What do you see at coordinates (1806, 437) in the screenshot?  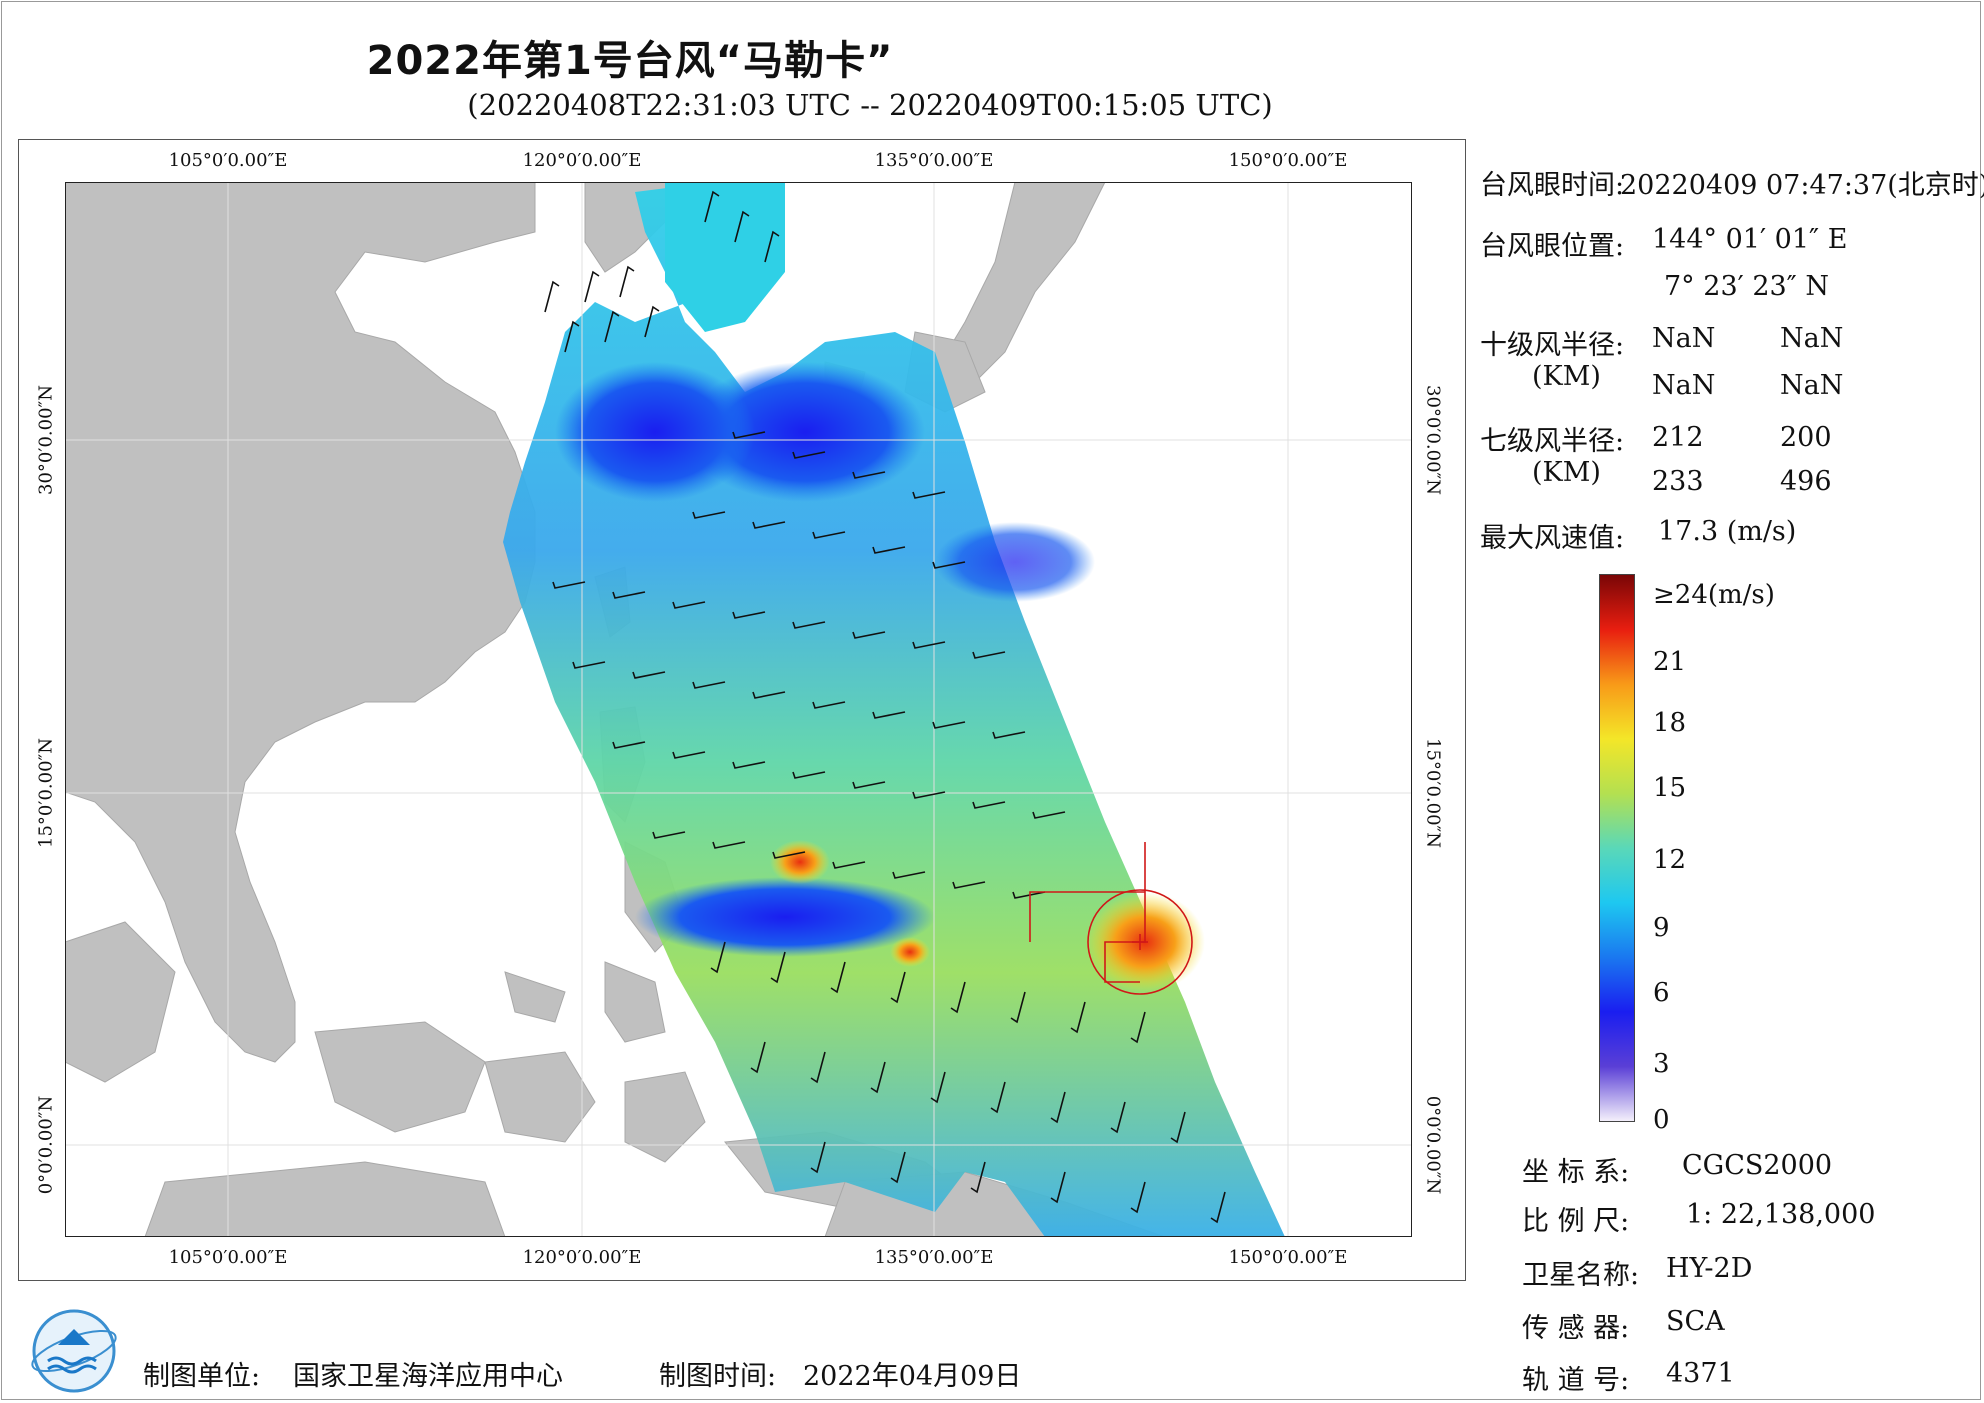 I see `r7-value-se: 200` at bounding box center [1806, 437].